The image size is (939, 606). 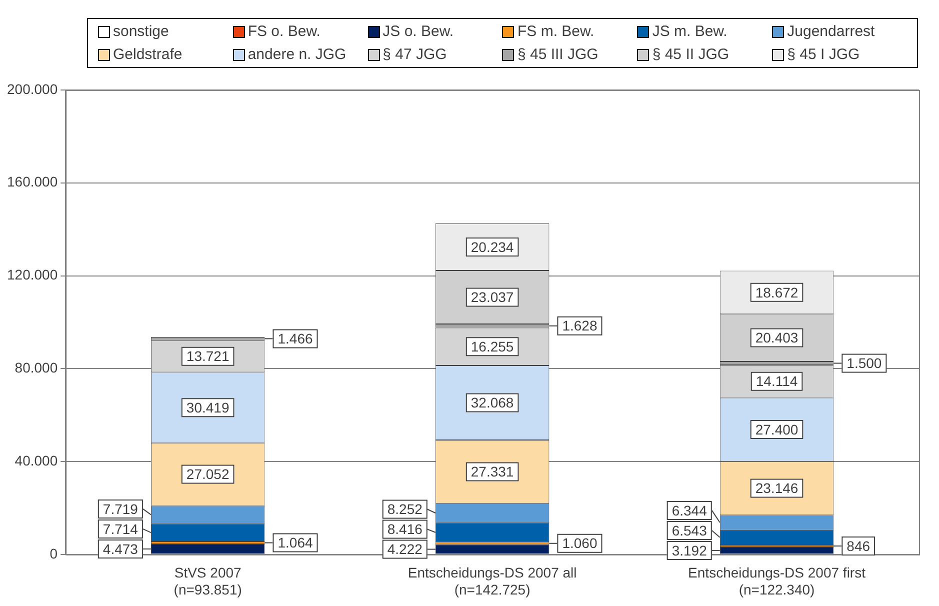 What do you see at coordinates (414, 54) in the screenshot?
I see `legend-label: § 47 JGG` at bounding box center [414, 54].